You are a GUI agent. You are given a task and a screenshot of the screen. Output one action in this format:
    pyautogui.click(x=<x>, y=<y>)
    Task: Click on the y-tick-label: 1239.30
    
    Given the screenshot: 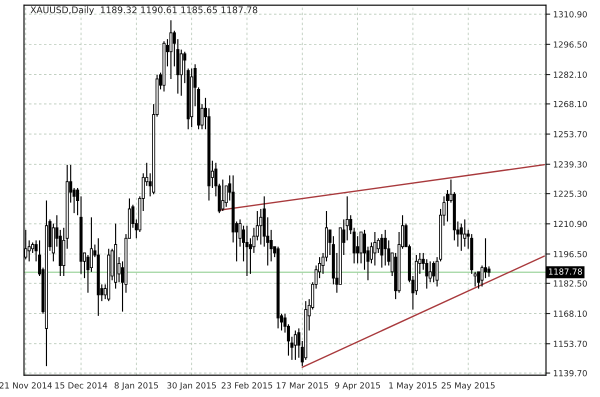 What is the action you would take?
    pyautogui.click(x=570, y=164)
    